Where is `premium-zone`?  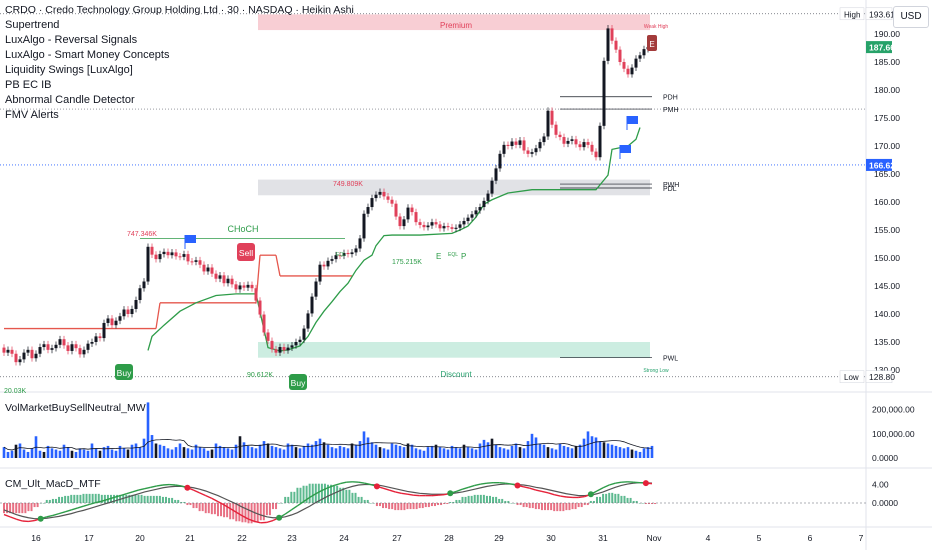 premium-zone is located at coordinates (454, 22).